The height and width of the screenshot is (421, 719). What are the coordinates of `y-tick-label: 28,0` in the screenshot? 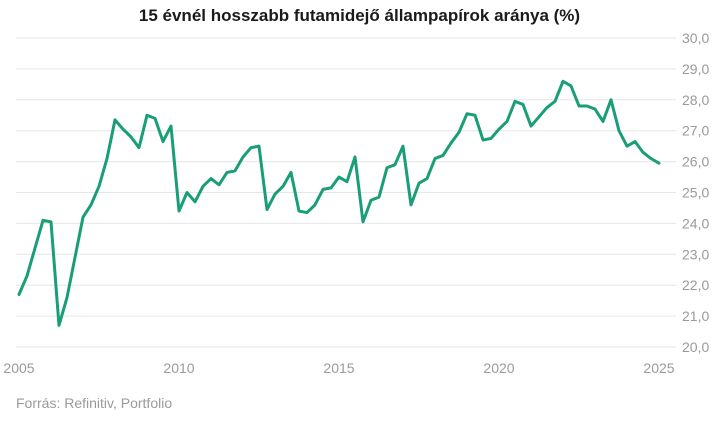 It's located at (695, 100).